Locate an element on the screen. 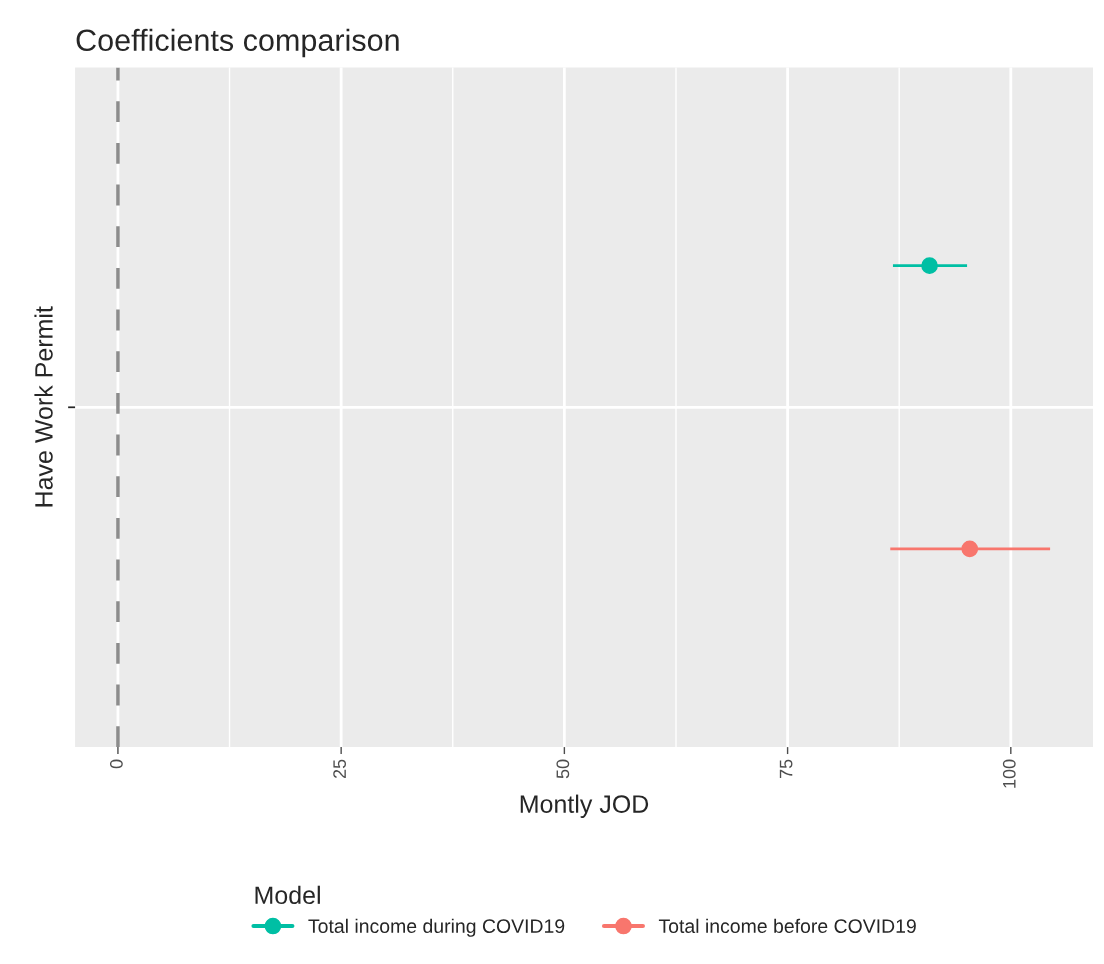 The width and height of the screenshot is (1104, 964). chart-title: Coefficients comparison is located at coordinates (237, 43).